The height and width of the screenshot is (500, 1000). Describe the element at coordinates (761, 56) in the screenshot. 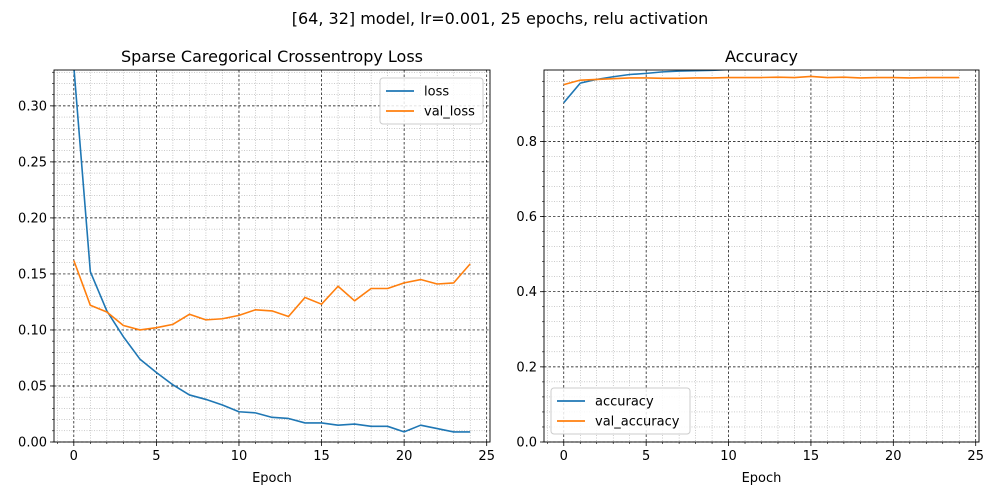

I see `axes-title: Accuracy` at that location.